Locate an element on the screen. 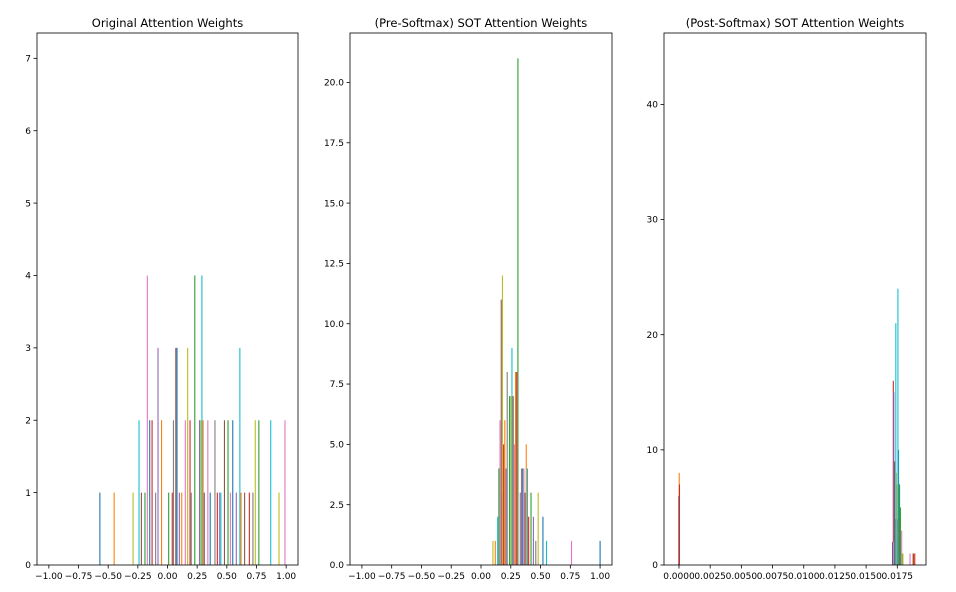  x-tick-label: 0.0150 is located at coordinates (866, 577).